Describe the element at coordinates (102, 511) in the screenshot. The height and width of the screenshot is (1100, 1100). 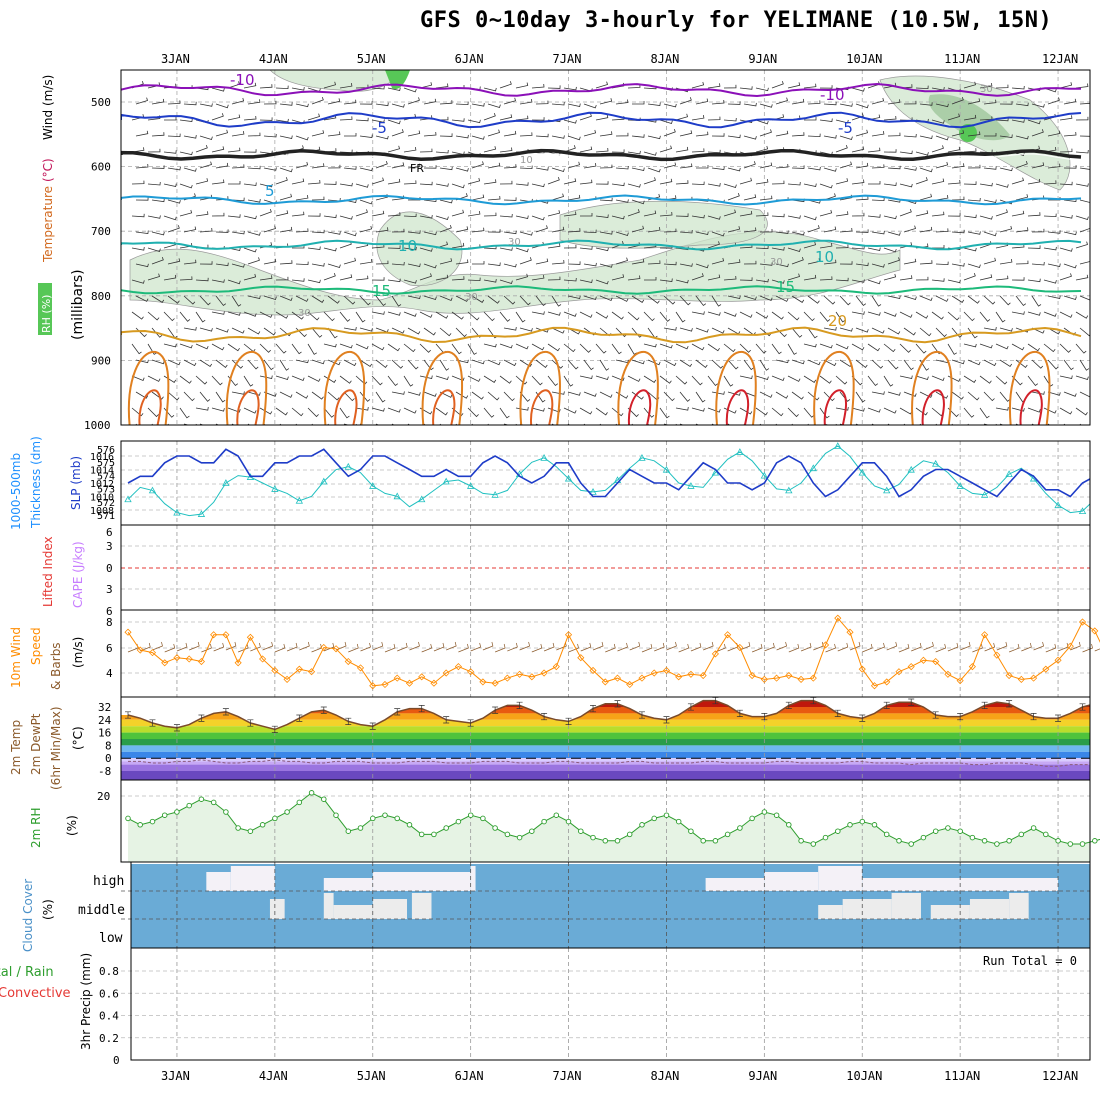
I see `y-tick: 1008` at that location.